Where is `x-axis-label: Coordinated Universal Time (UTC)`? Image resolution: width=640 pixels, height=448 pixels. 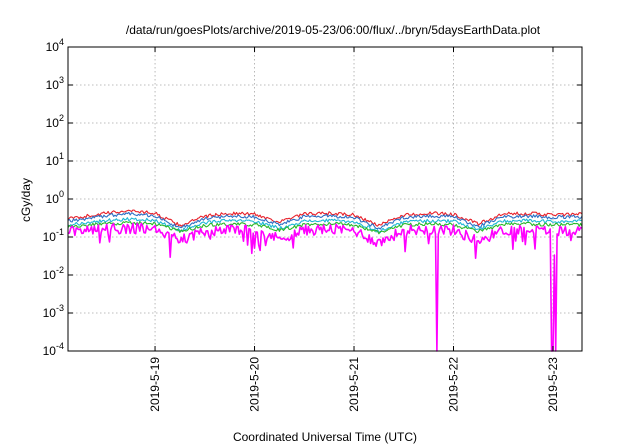 x-axis-label: Coordinated Universal Time (UTC) is located at coordinates (325, 437).